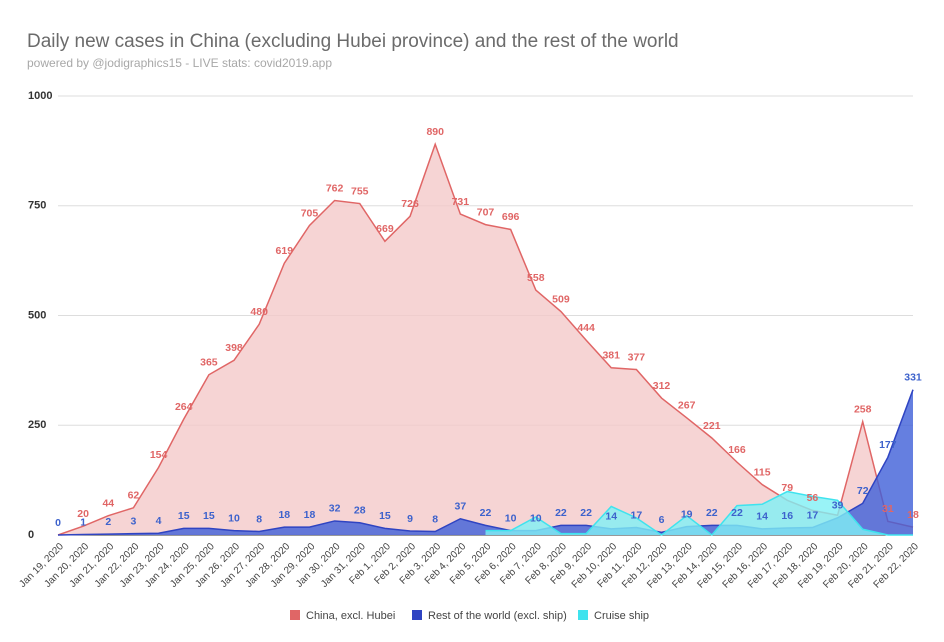 The width and height of the screenshot is (944, 642). I want to click on value-label: 177, so click(888, 445).